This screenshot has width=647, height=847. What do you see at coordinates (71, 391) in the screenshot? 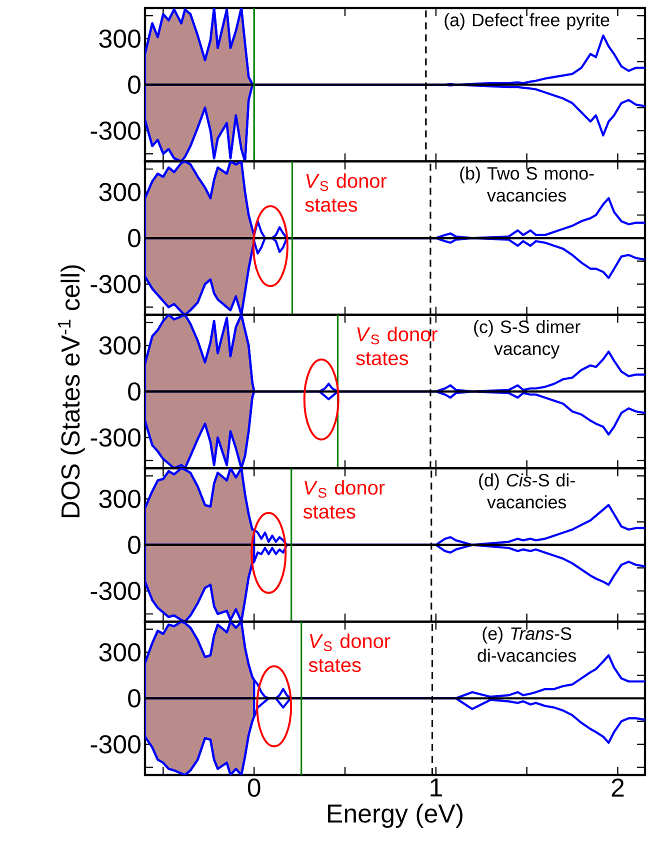
I see `y-axis-title: DOS (States eV$^{-1}$ cell)` at bounding box center [71, 391].